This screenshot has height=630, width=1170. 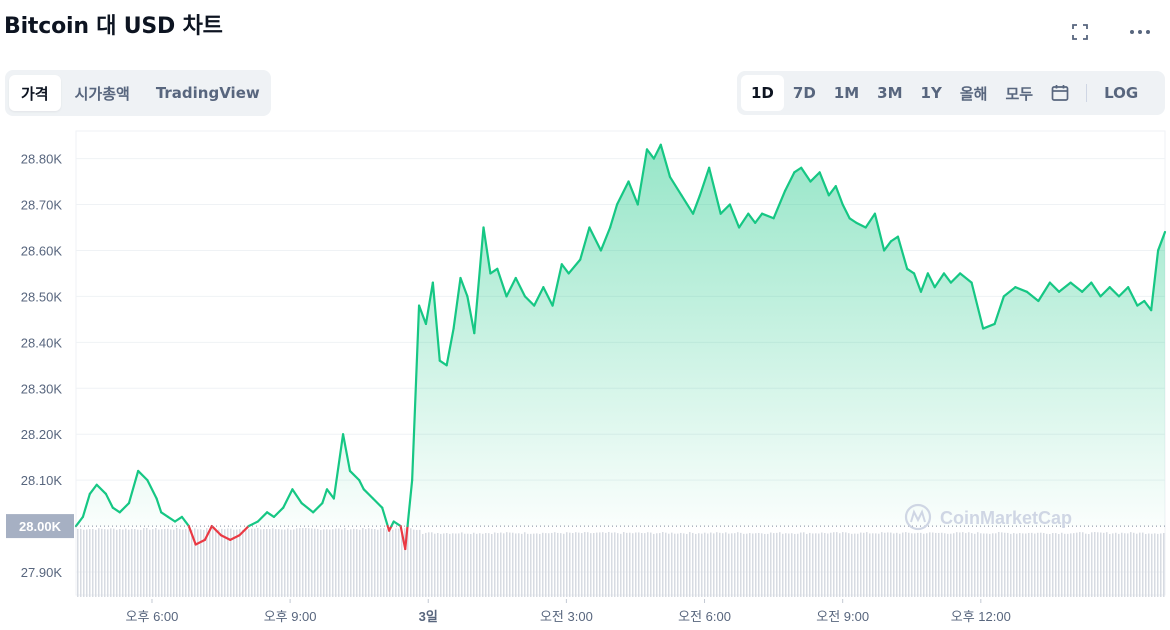 I want to click on tab-price: 가격, so click(x=35, y=93).